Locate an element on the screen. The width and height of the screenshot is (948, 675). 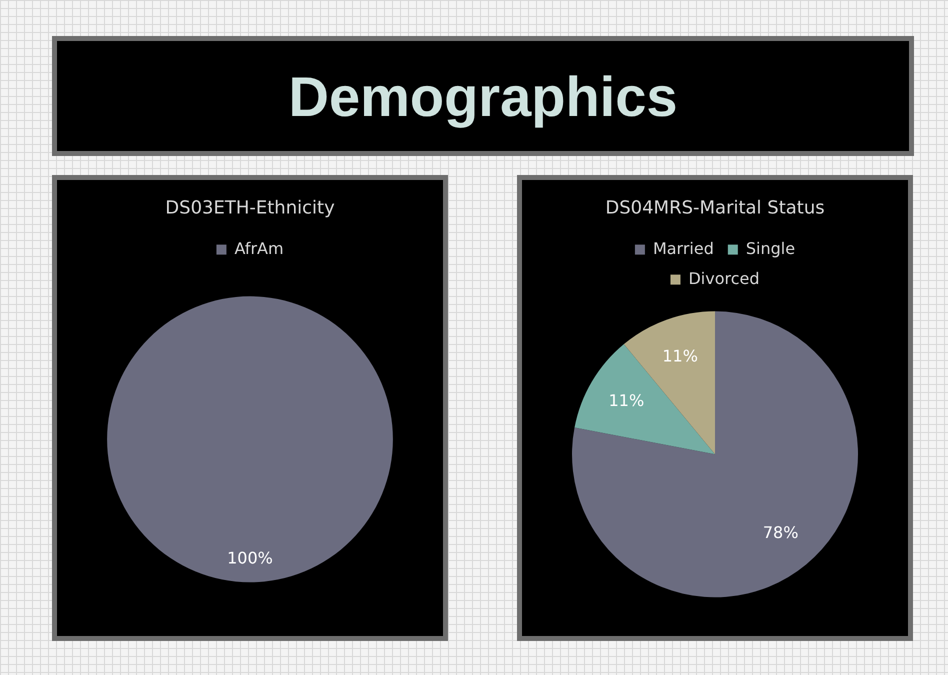
chart-title: DS03ETH-Ethnicity is located at coordinates (250, 207).